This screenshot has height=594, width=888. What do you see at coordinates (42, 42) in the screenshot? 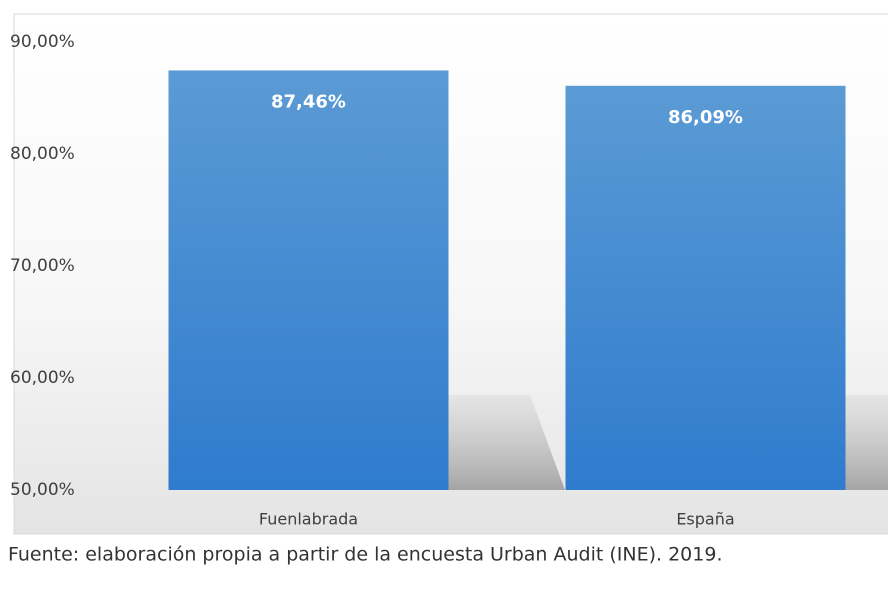
I see `y-tick-label: 90,00%` at bounding box center [42, 42].